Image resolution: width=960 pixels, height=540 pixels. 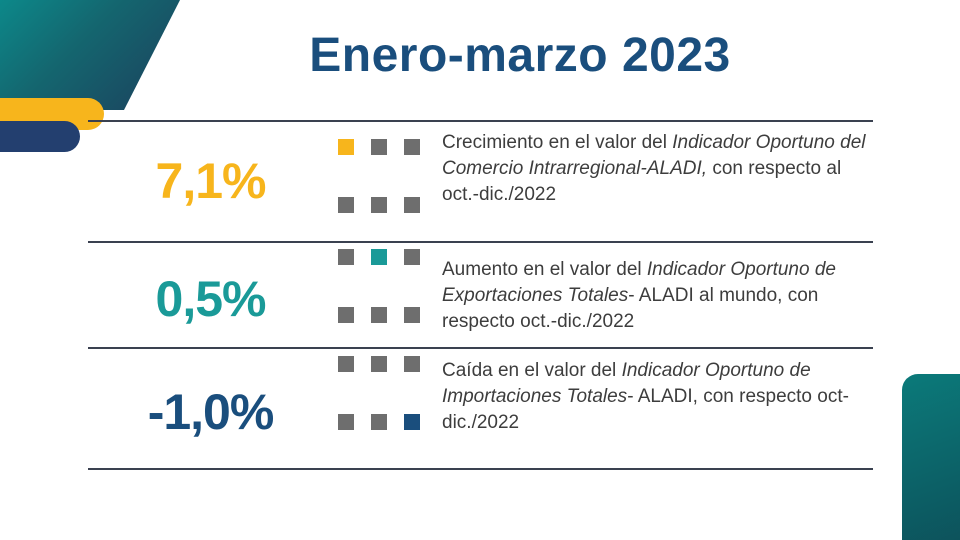 What do you see at coordinates (642, 181) in the screenshot?
I see `description-text-part: con respecto al oct.-dic./2022` at bounding box center [642, 181].